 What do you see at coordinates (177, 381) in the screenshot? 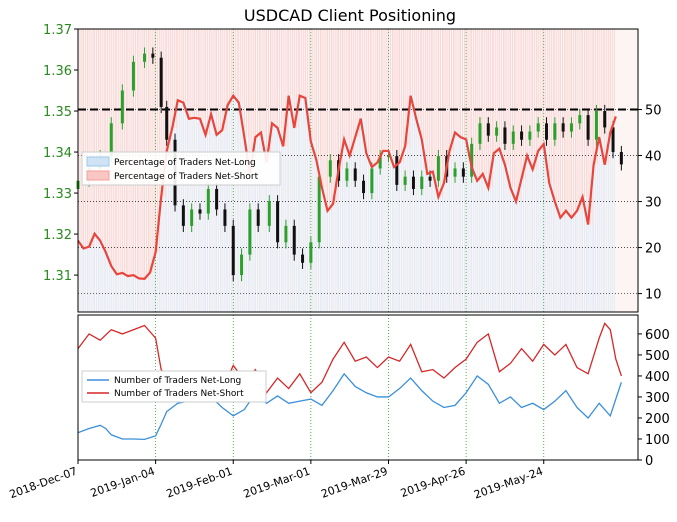
I see `legend-label-count-net-long: Number of Traders Net-Long` at bounding box center [177, 381].